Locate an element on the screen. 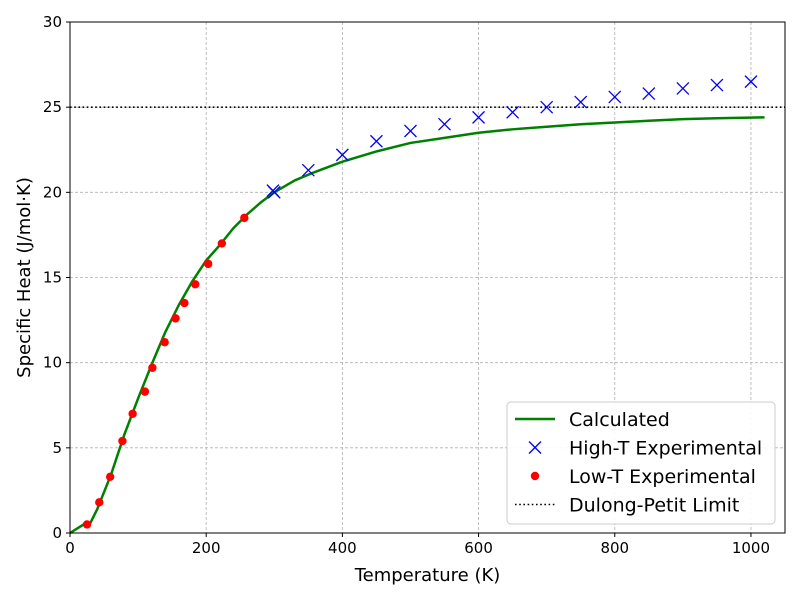 The height and width of the screenshot is (600, 800). y-tick-label: 0 is located at coordinates (57, 533).